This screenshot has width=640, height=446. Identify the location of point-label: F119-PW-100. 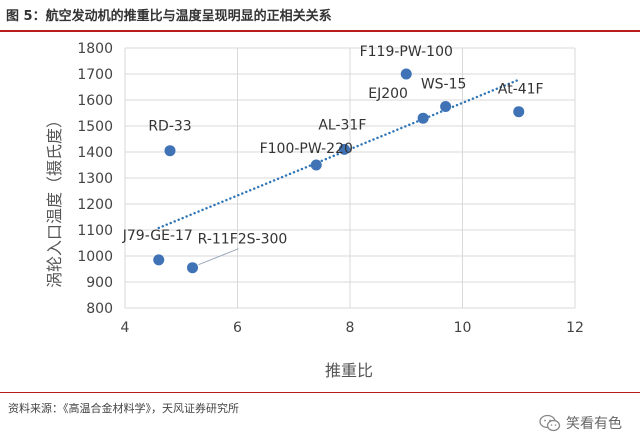
(406, 52).